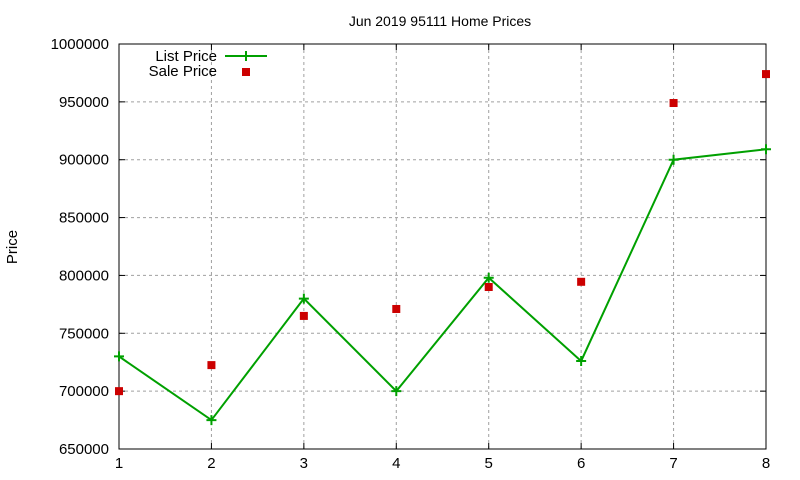  What do you see at coordinates (440, 21) in the screenshot?
I see `chart-title: Jun 2019 95111 Home Prices` at bounding box center [440, 21].